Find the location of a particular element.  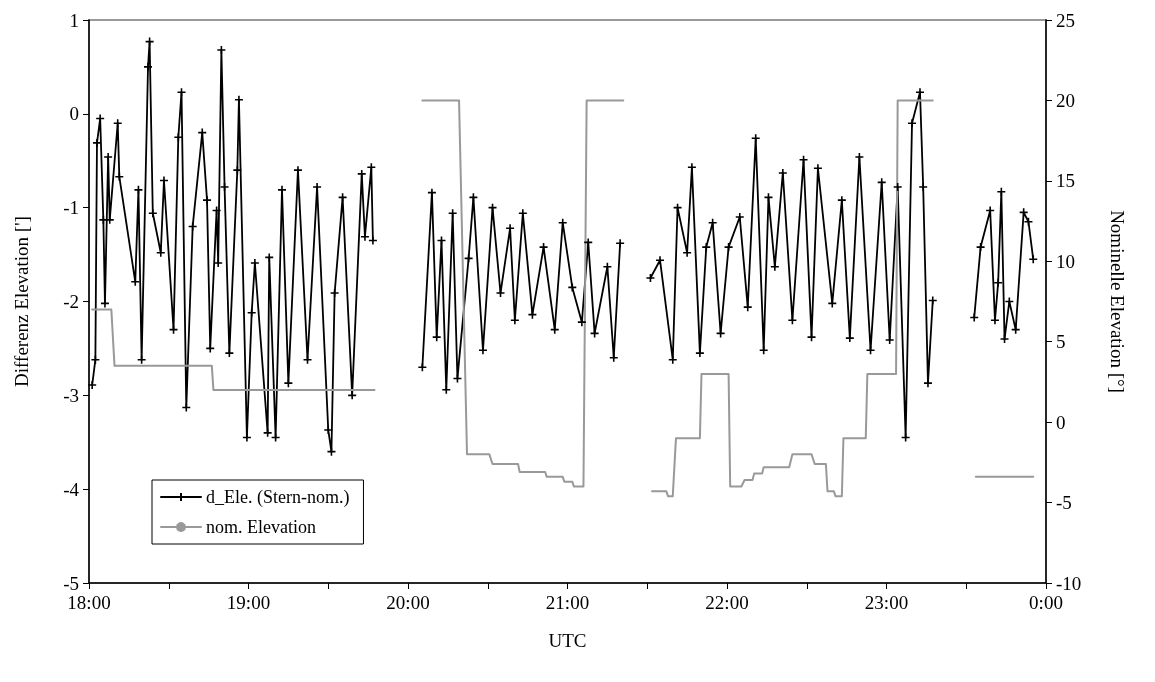

legend-label: d_Ele. (Stern-nom.) is located at coordinates (278, 497).